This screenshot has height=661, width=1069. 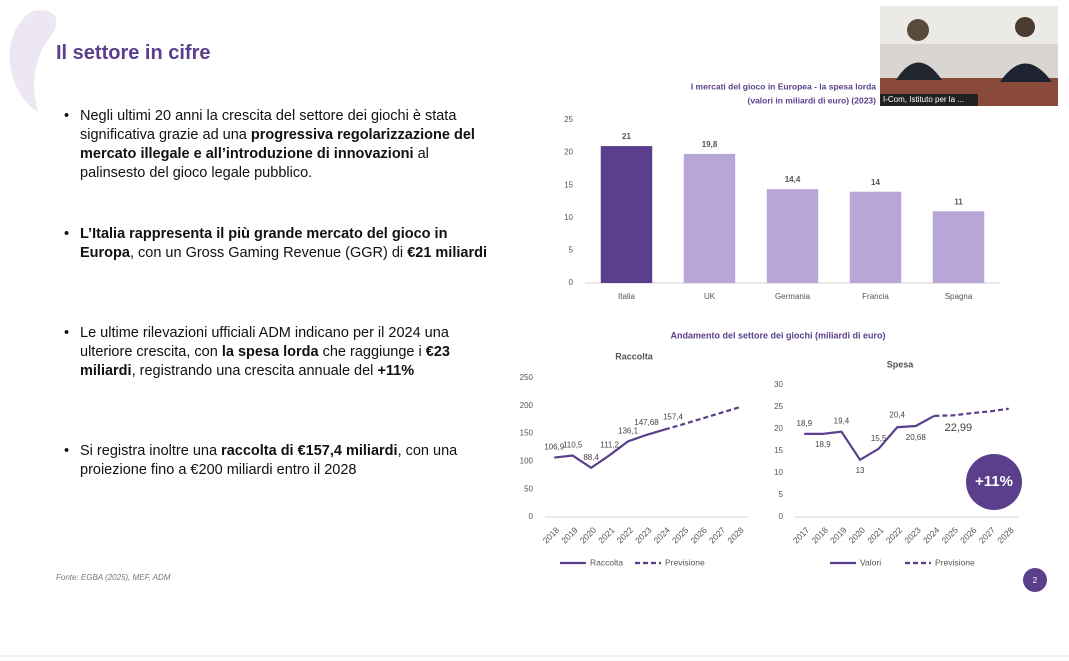 I want to click on value-label: 13, so click(x=860, y=470).